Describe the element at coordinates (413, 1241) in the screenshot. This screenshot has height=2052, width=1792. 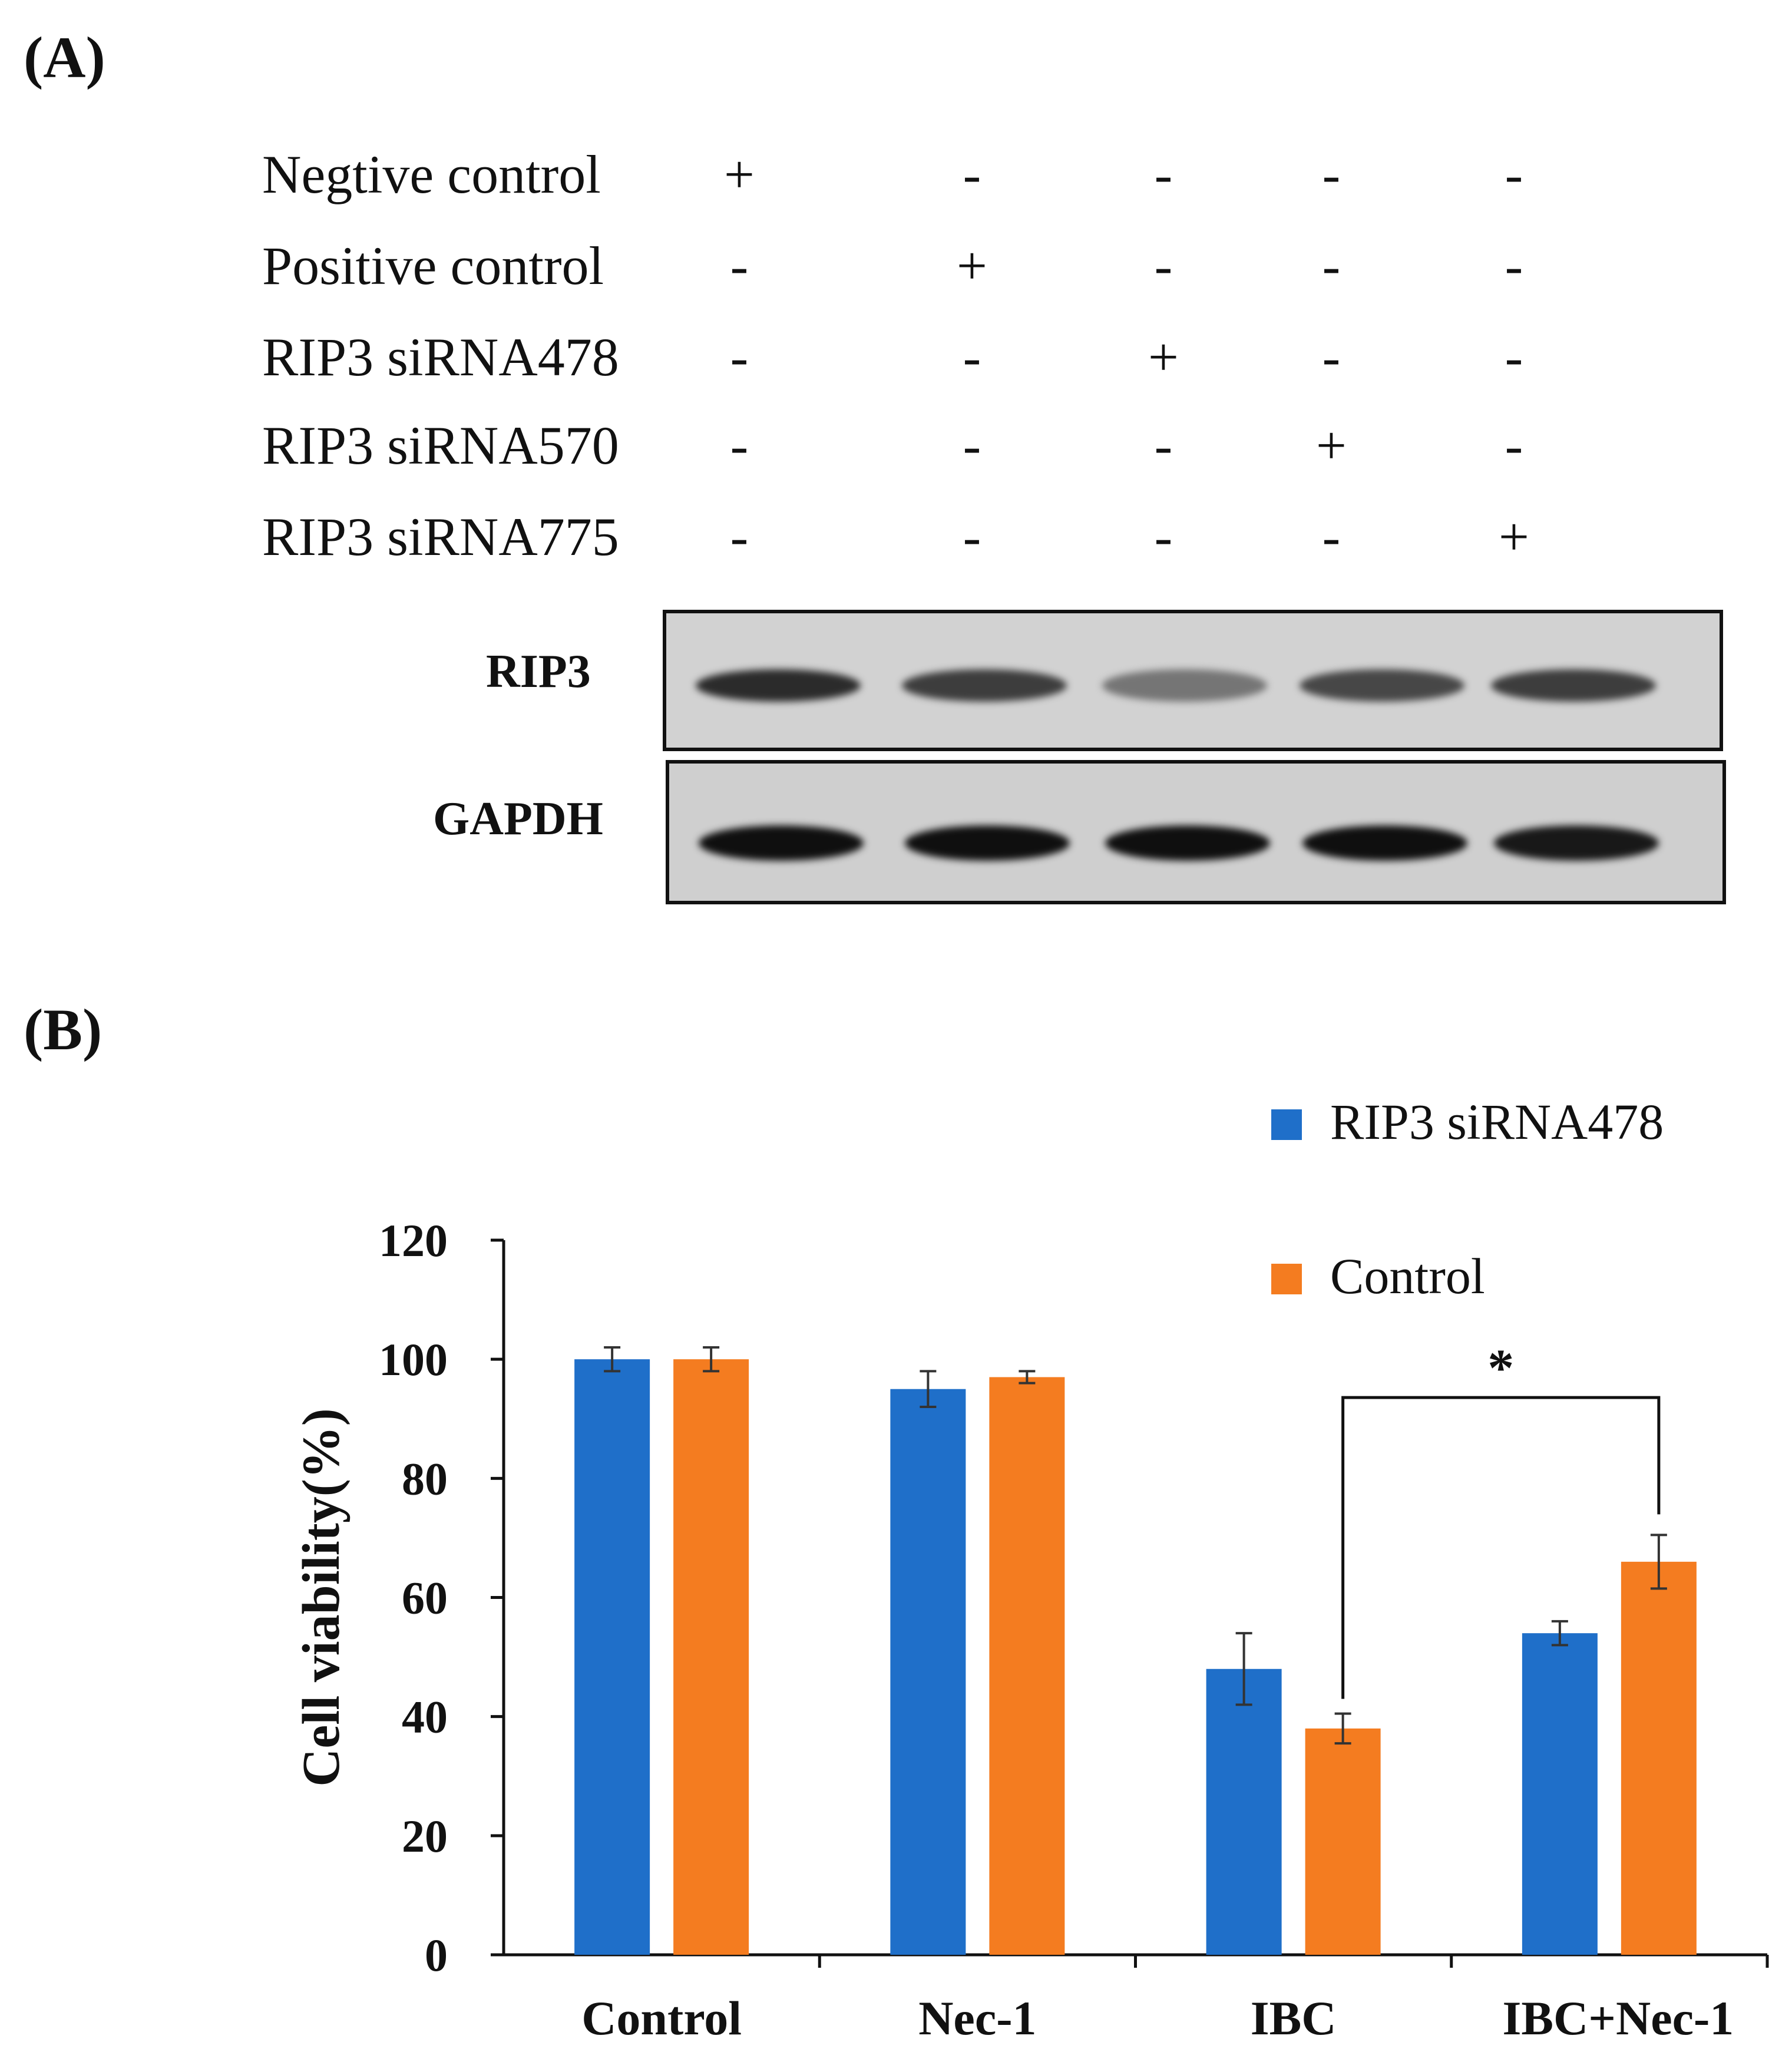
I see `y-tick-label: 120` at that location.